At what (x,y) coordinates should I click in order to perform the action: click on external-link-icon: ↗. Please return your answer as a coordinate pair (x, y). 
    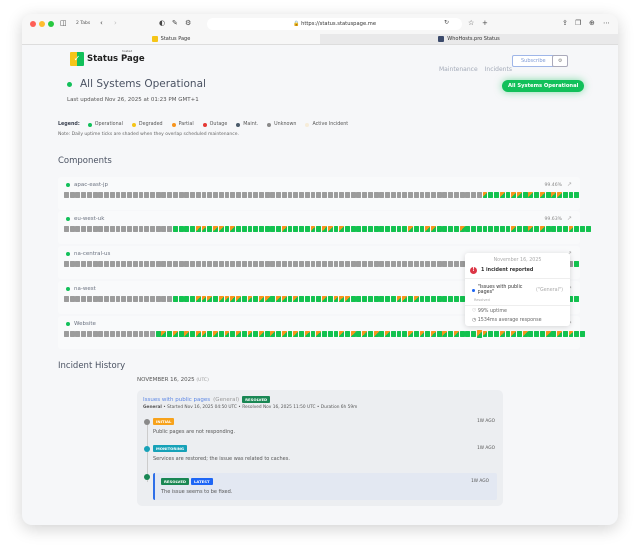
    Looking at the image, I should click on (569, 218).